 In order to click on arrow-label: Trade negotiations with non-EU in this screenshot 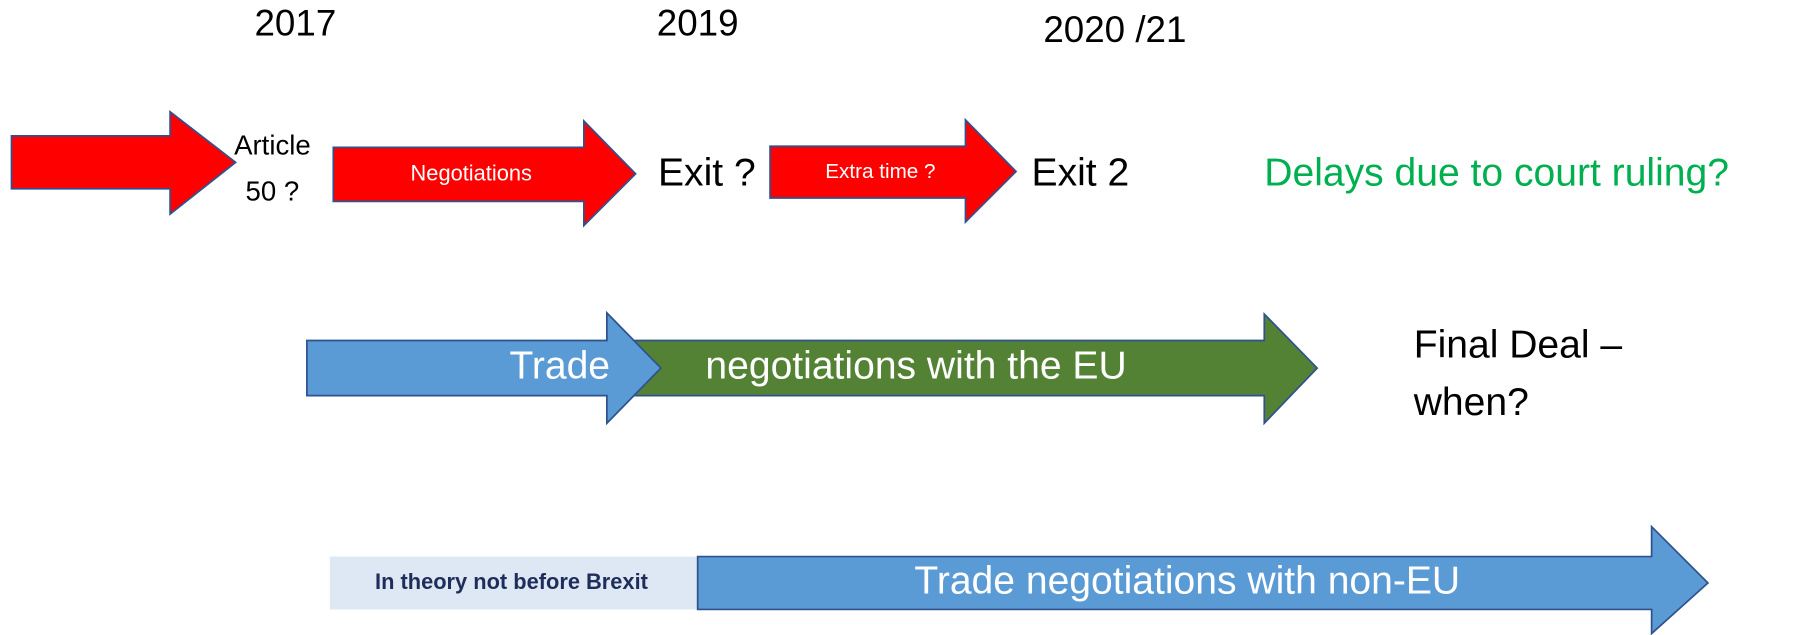, I will do `click(1187, 580)`.